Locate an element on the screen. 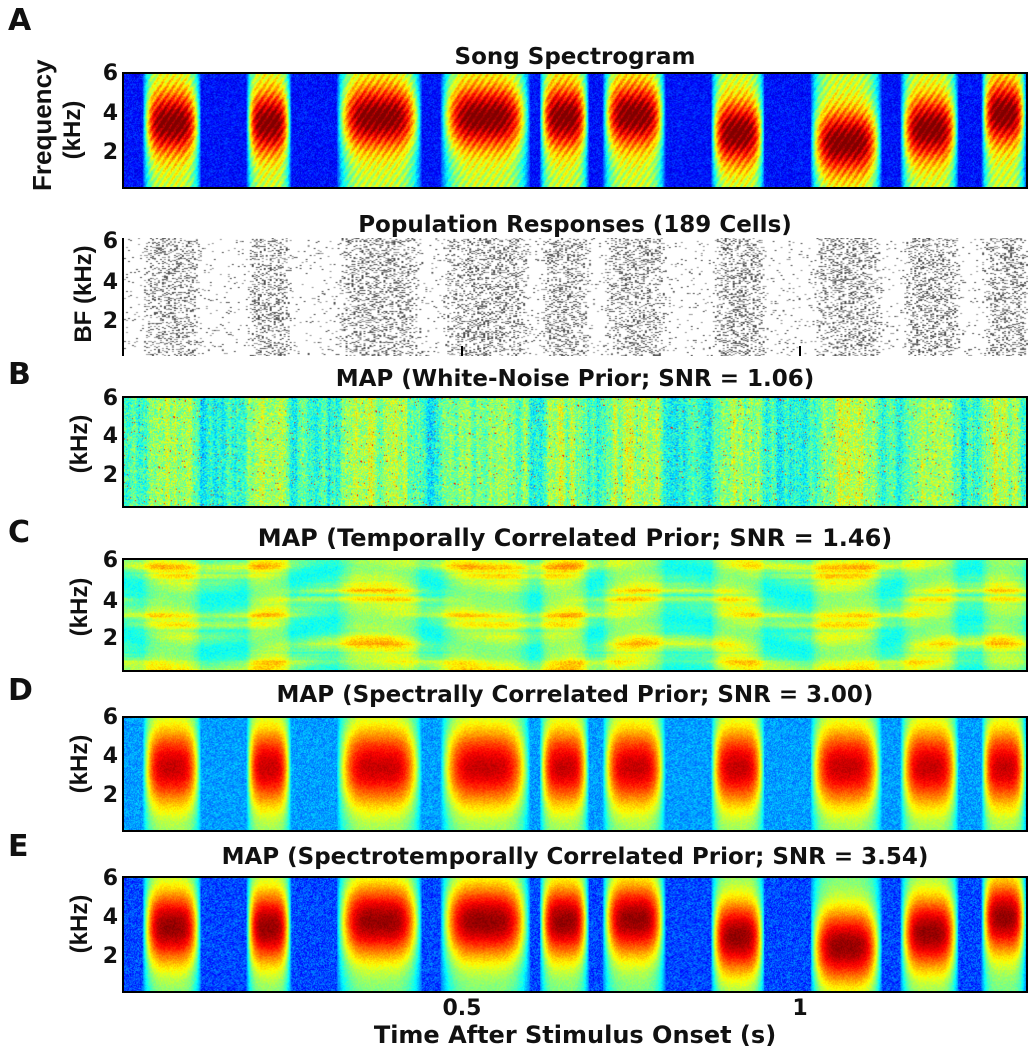 This screenshot has width=1030, height=1055. white-noise-plot is located at coordinates (575, 452).